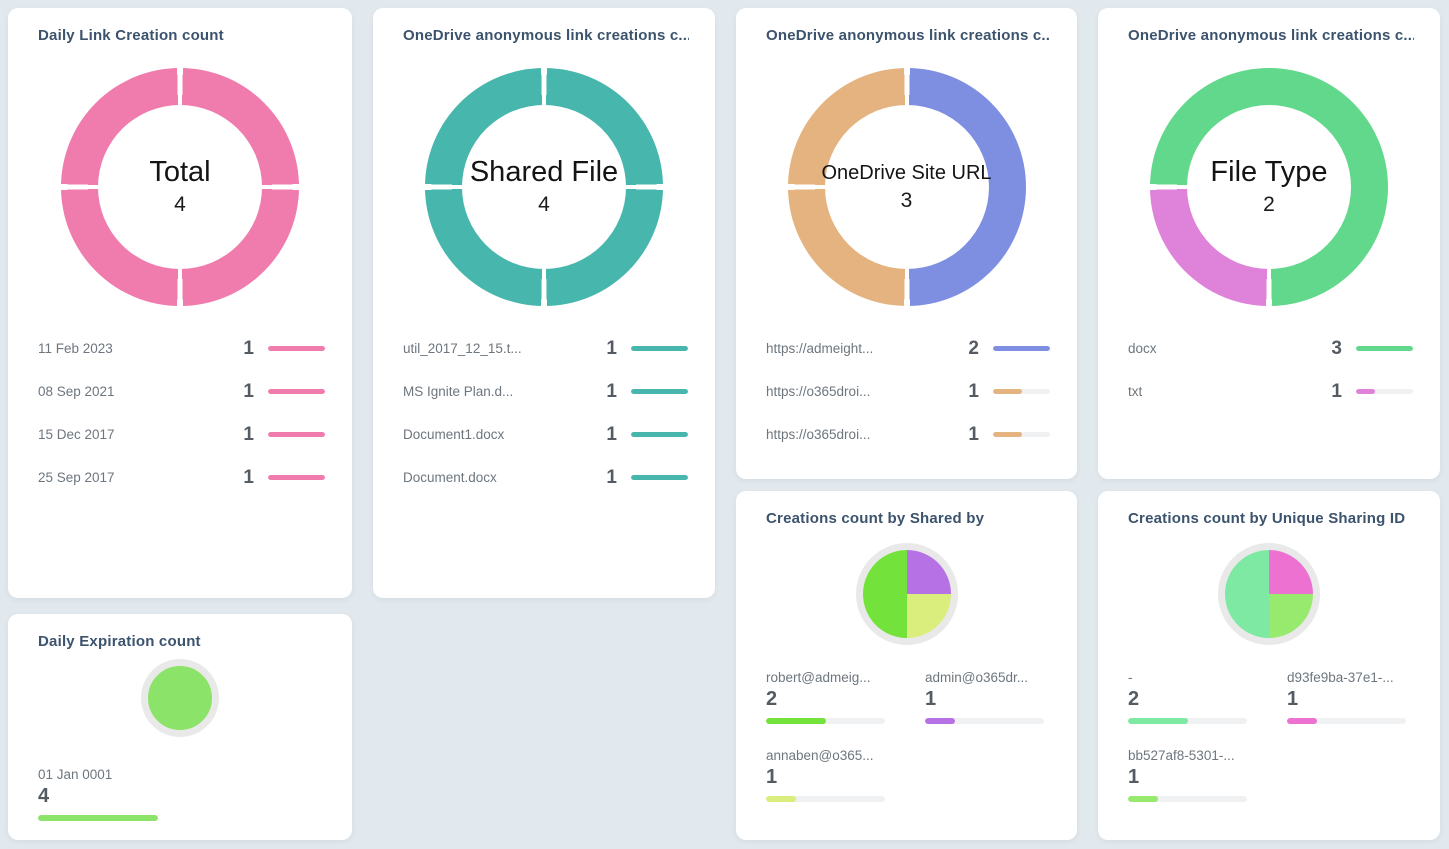 The width and height of the screenshot is (1449, 849). I want to click on legend-row: 15 Dec 2017 1, so click(180, 434).